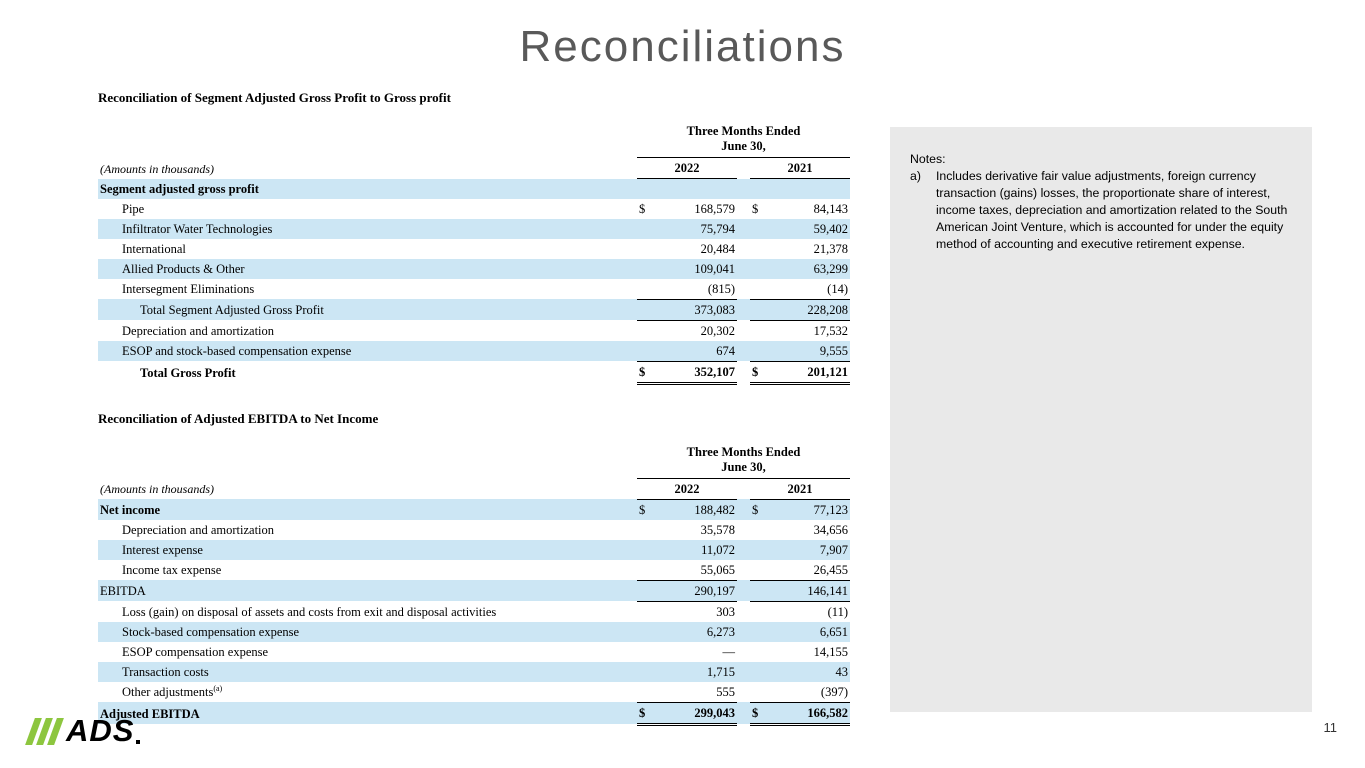 This screenshot has height=768, width=1365. I want to click on note-marker: a), so click(915, 176).